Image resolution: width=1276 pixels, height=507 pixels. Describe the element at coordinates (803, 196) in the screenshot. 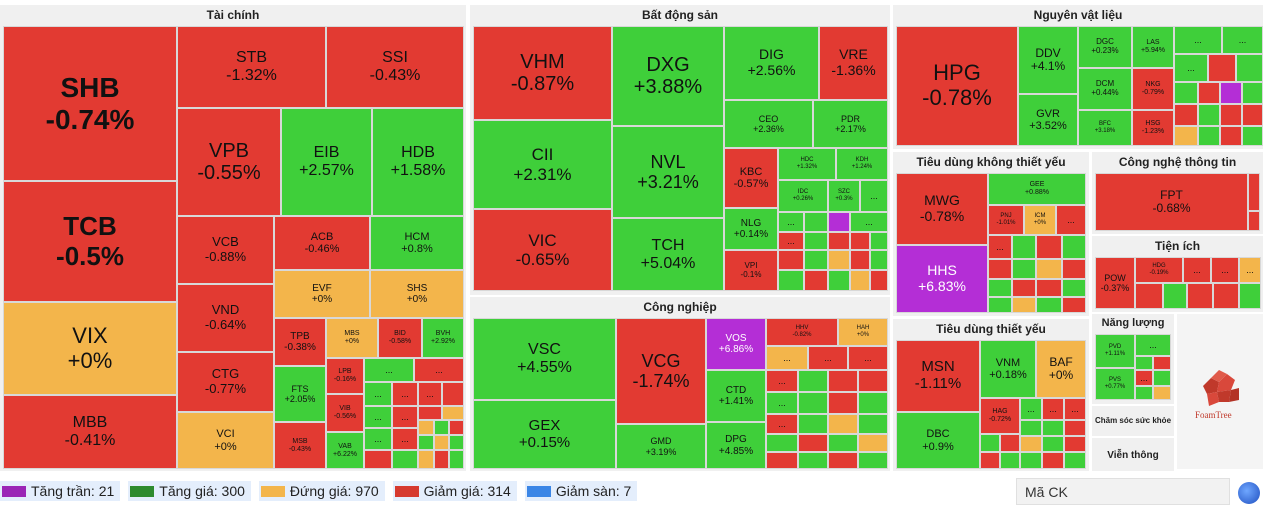

I see `stock-tile-idc: IDC +0.26%` at that location.